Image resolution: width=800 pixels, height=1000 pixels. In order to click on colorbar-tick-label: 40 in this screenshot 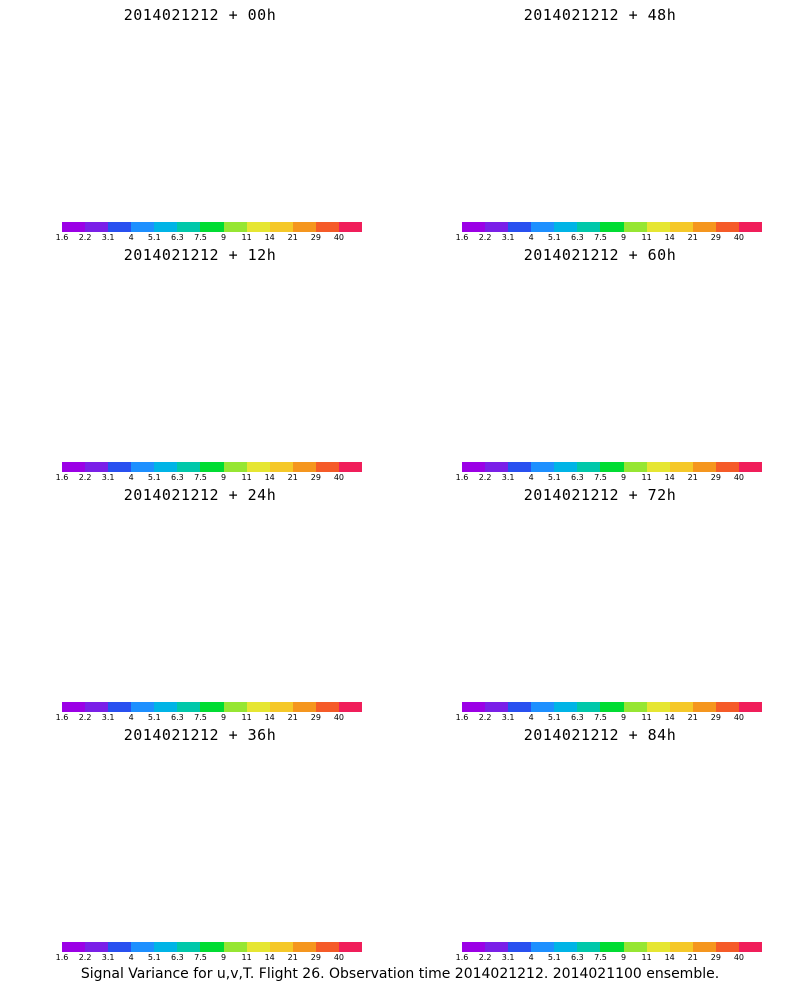, I will do `click(339, 237)`.